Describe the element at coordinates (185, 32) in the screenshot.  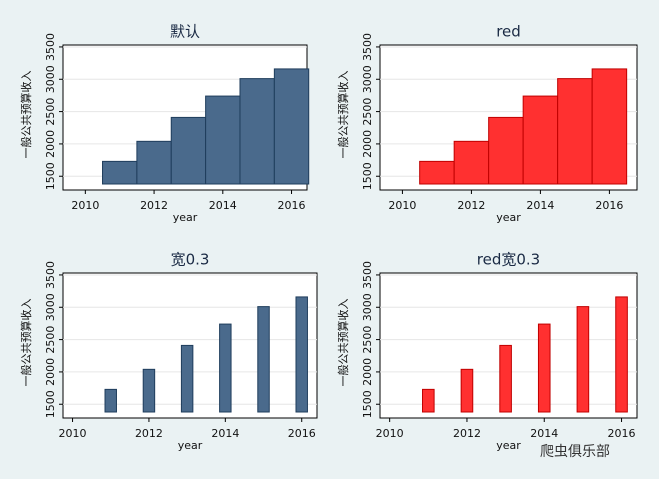
I see `chart-title: 默认` at that location.